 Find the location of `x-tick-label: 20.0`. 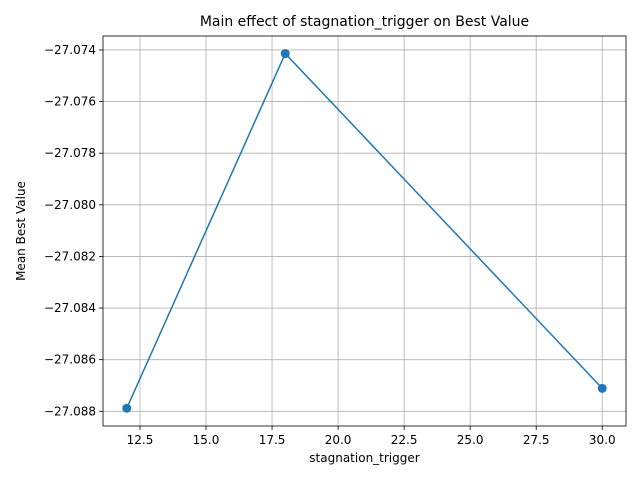

x-tick-label: 20.0 is located at coordinates (338, 440).